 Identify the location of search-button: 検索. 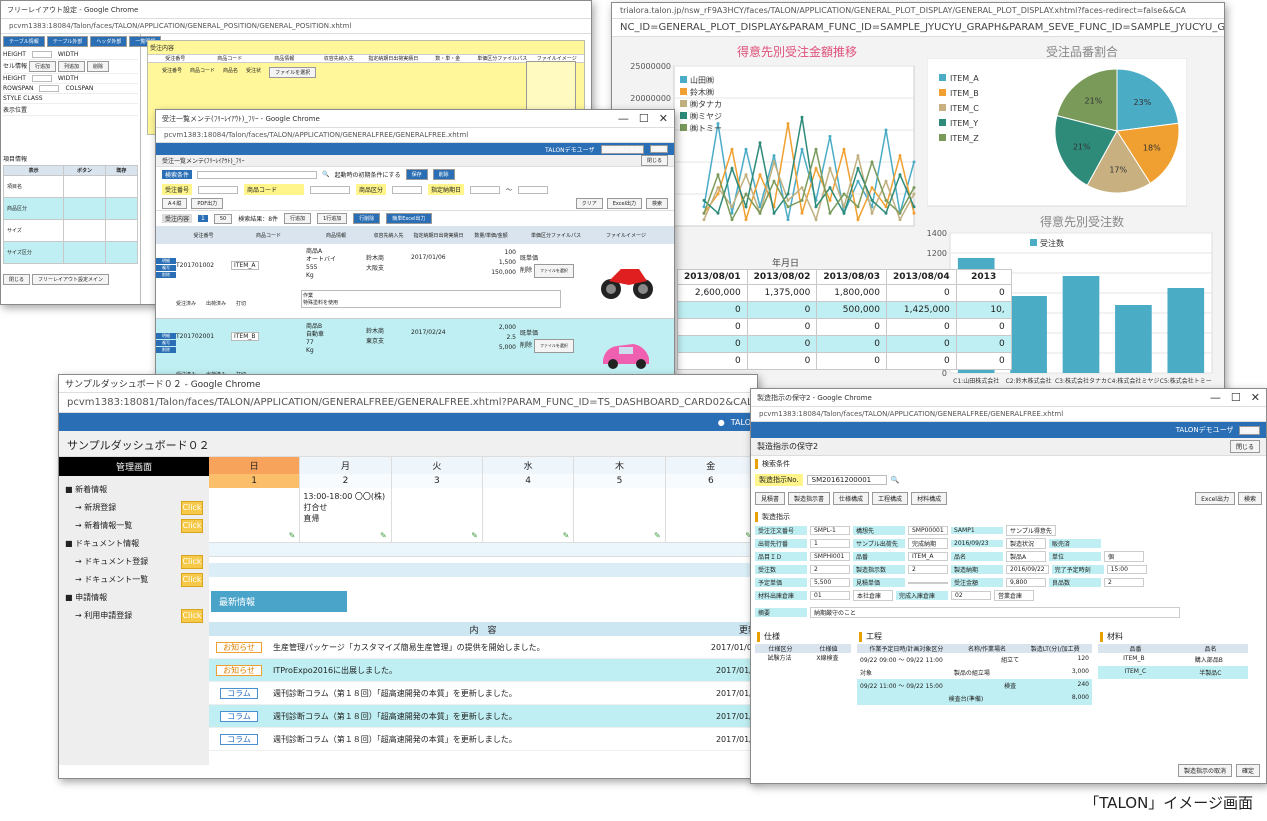
(656, 203).